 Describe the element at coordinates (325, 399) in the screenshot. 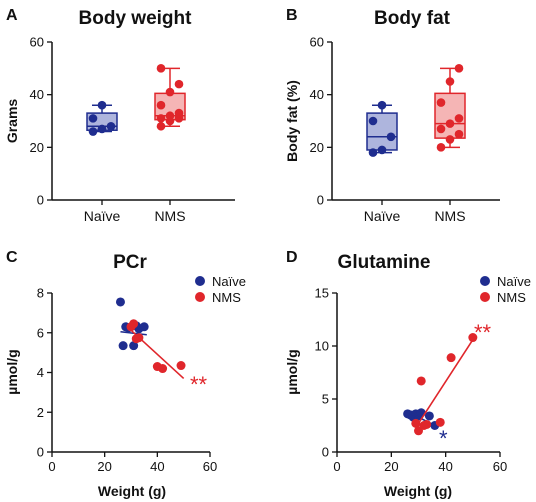

I see `y-tick-label: 5` at that location.